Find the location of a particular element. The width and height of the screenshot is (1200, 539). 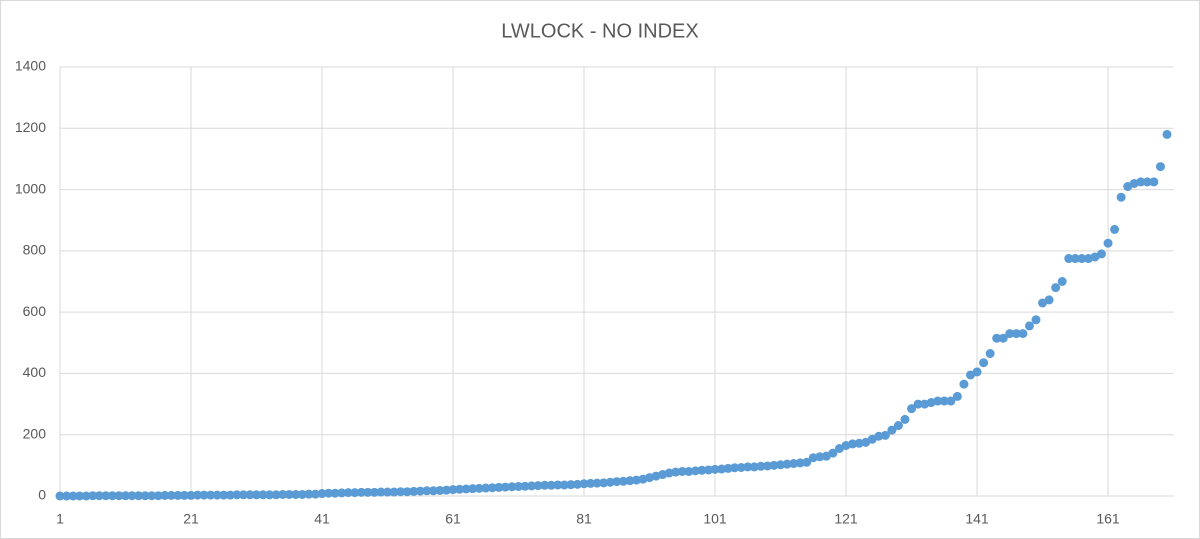

y-tick-label: 600 is located at coordinates (35, 311).